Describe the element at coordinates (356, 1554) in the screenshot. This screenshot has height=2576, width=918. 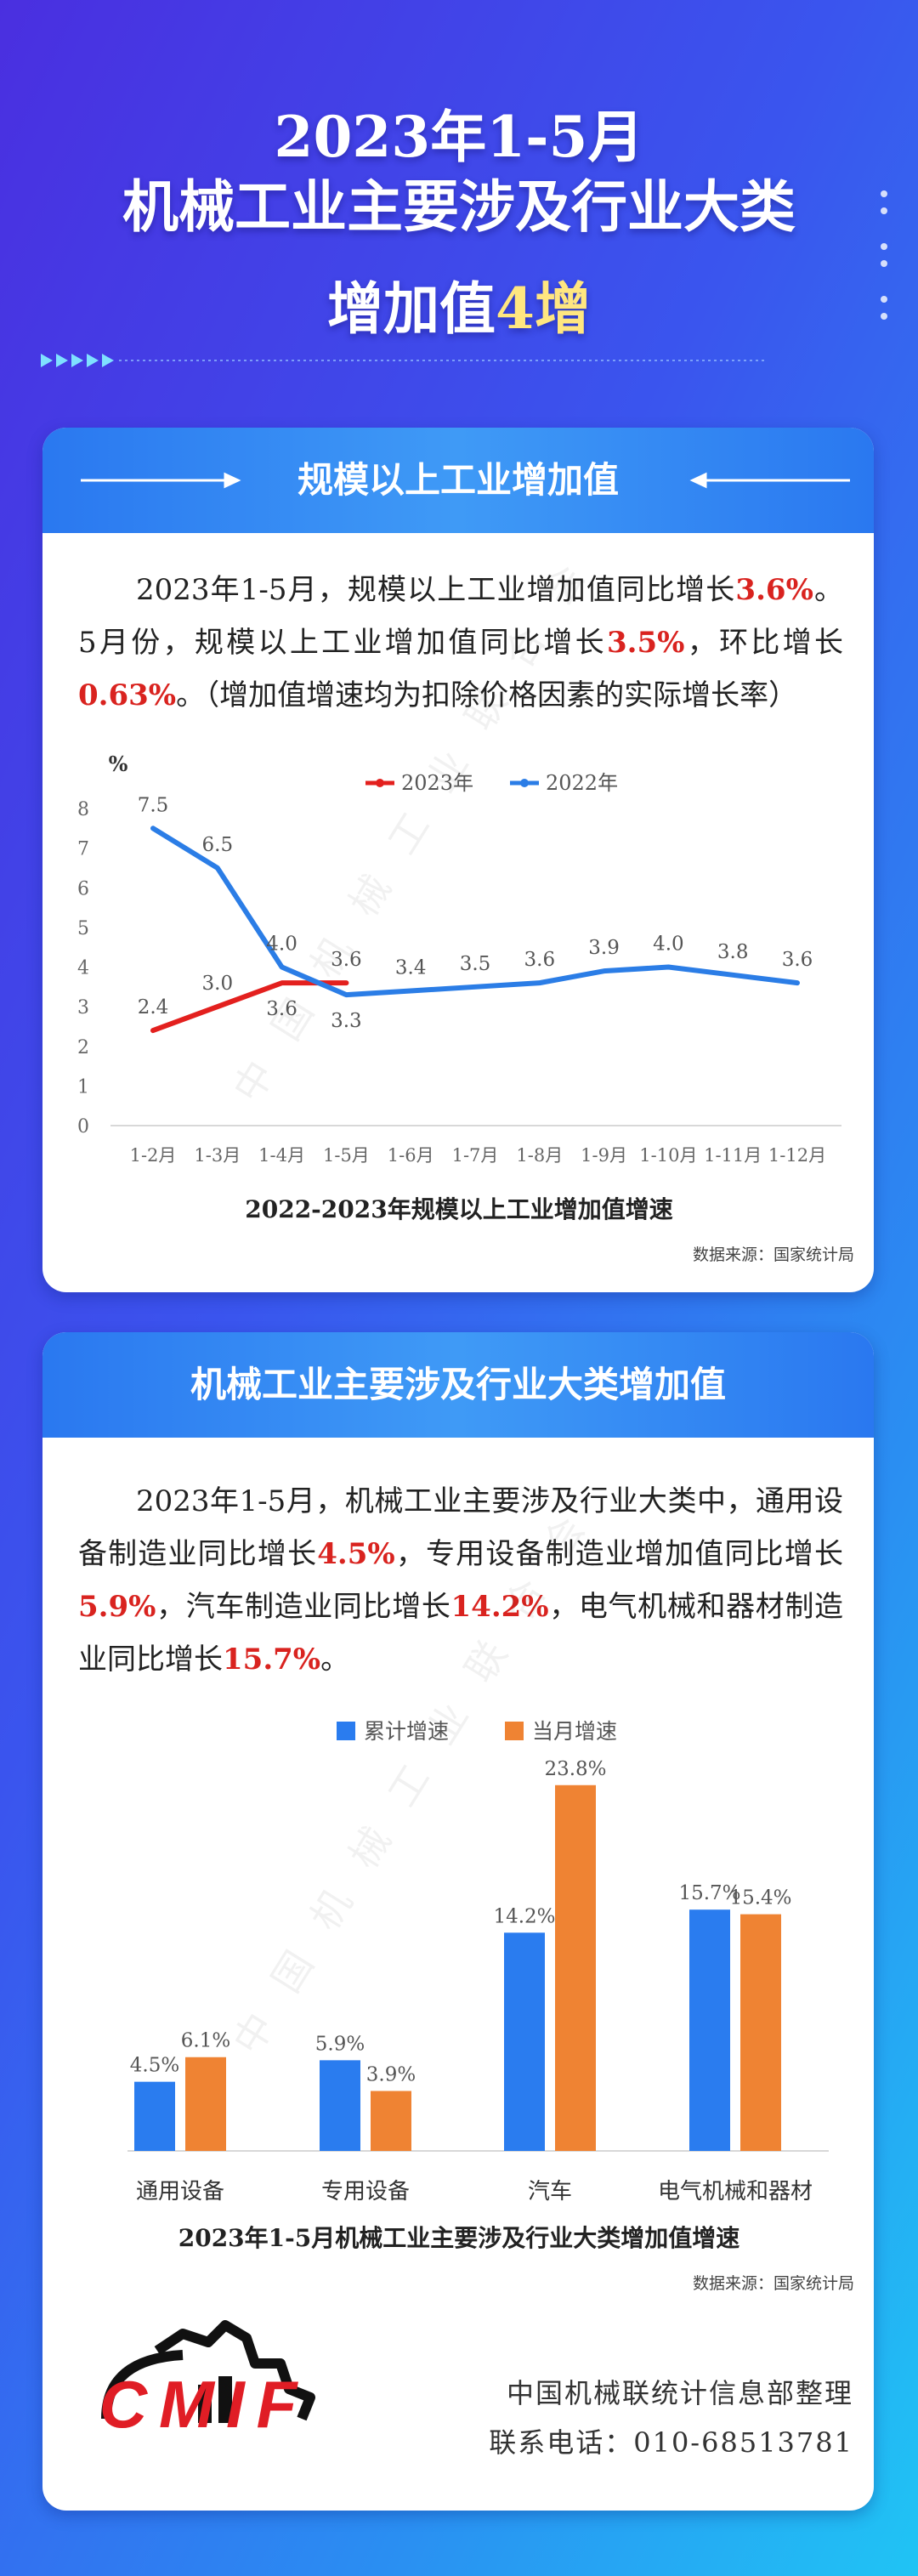
I see `text-segment: 4.5%` at that location.